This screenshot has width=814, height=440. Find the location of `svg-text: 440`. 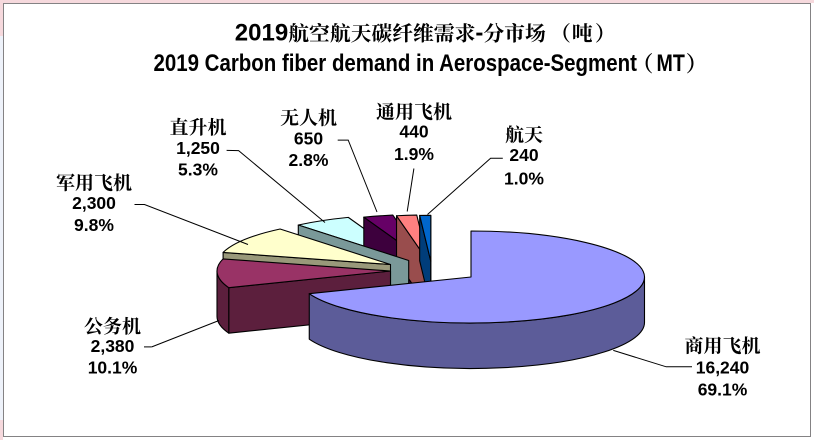

svg-text: 440 is located at coordinates (413, 131).